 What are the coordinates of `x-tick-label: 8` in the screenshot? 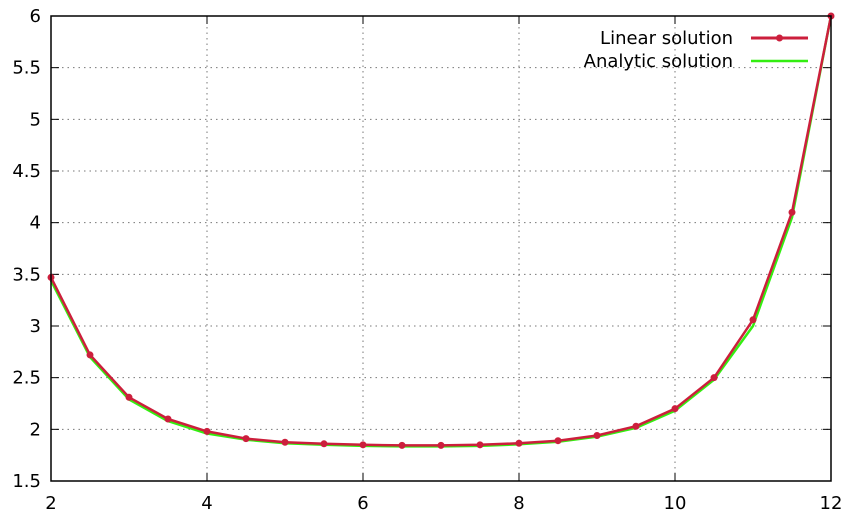 It's located at (518, 503).